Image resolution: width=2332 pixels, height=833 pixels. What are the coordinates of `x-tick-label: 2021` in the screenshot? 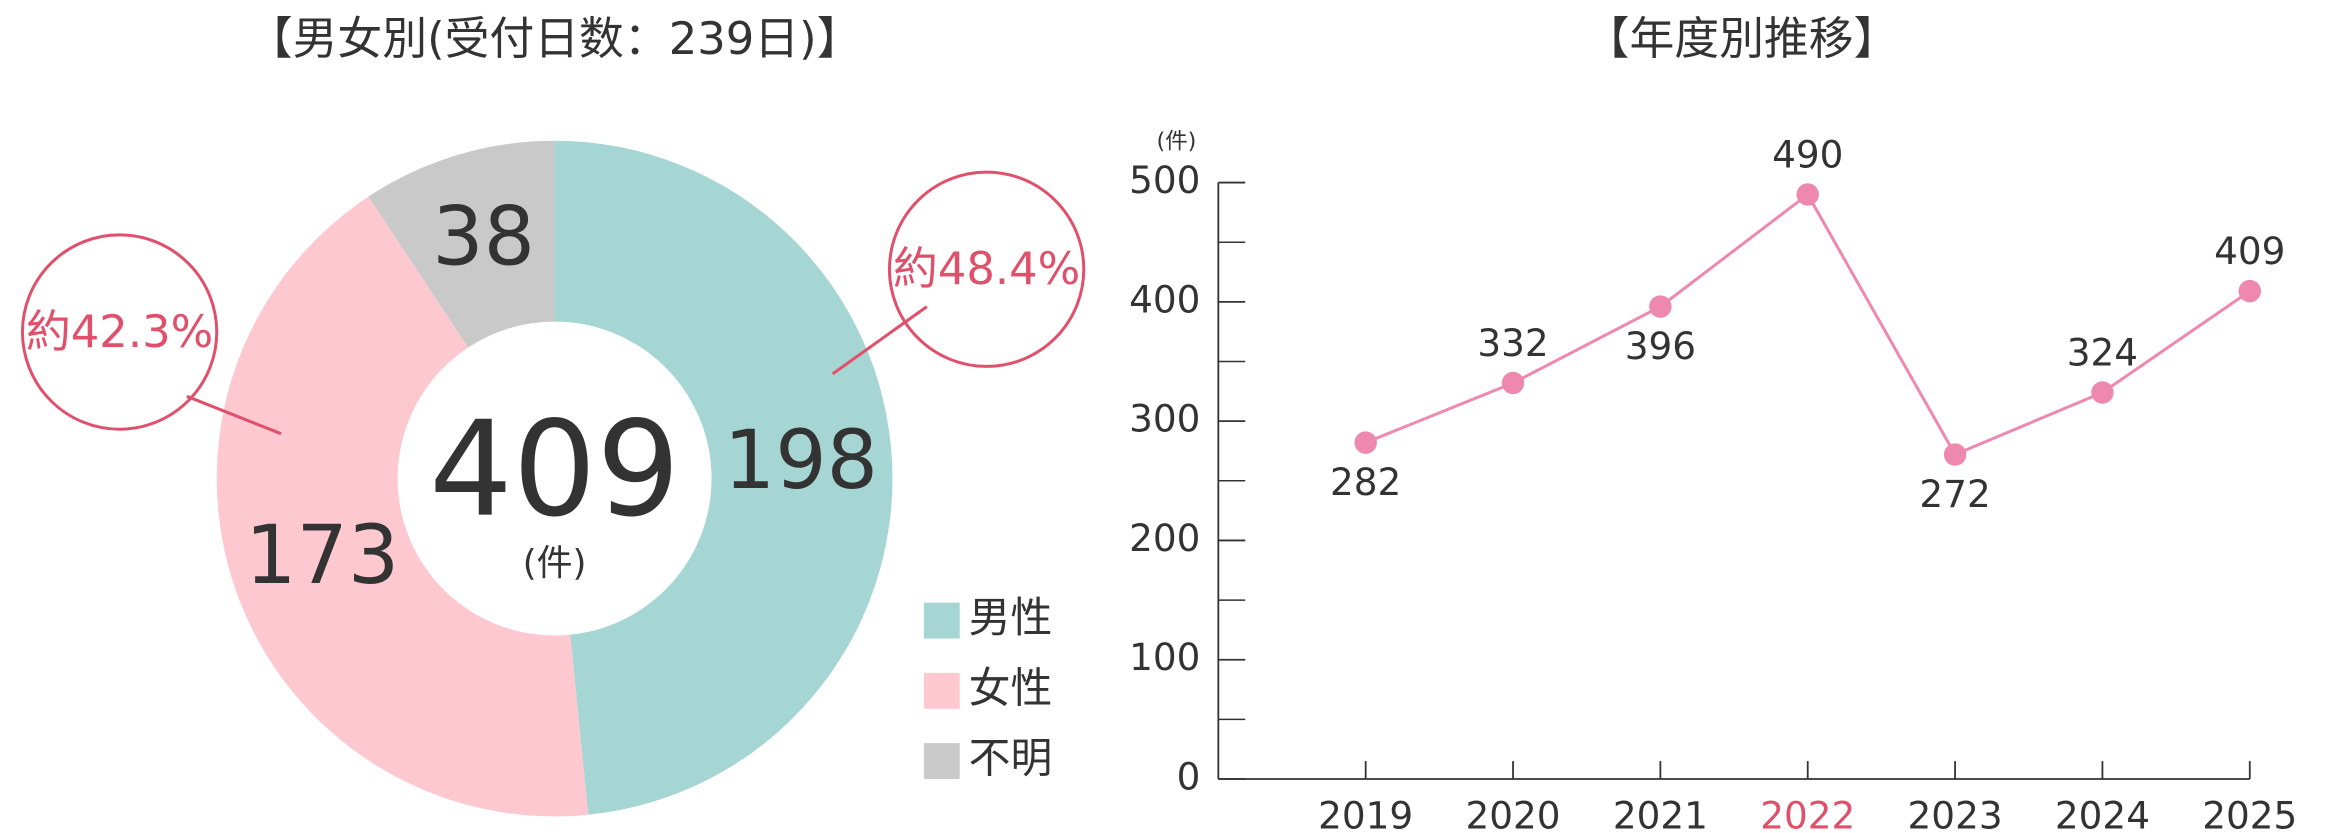 It's located at (1660, 813).